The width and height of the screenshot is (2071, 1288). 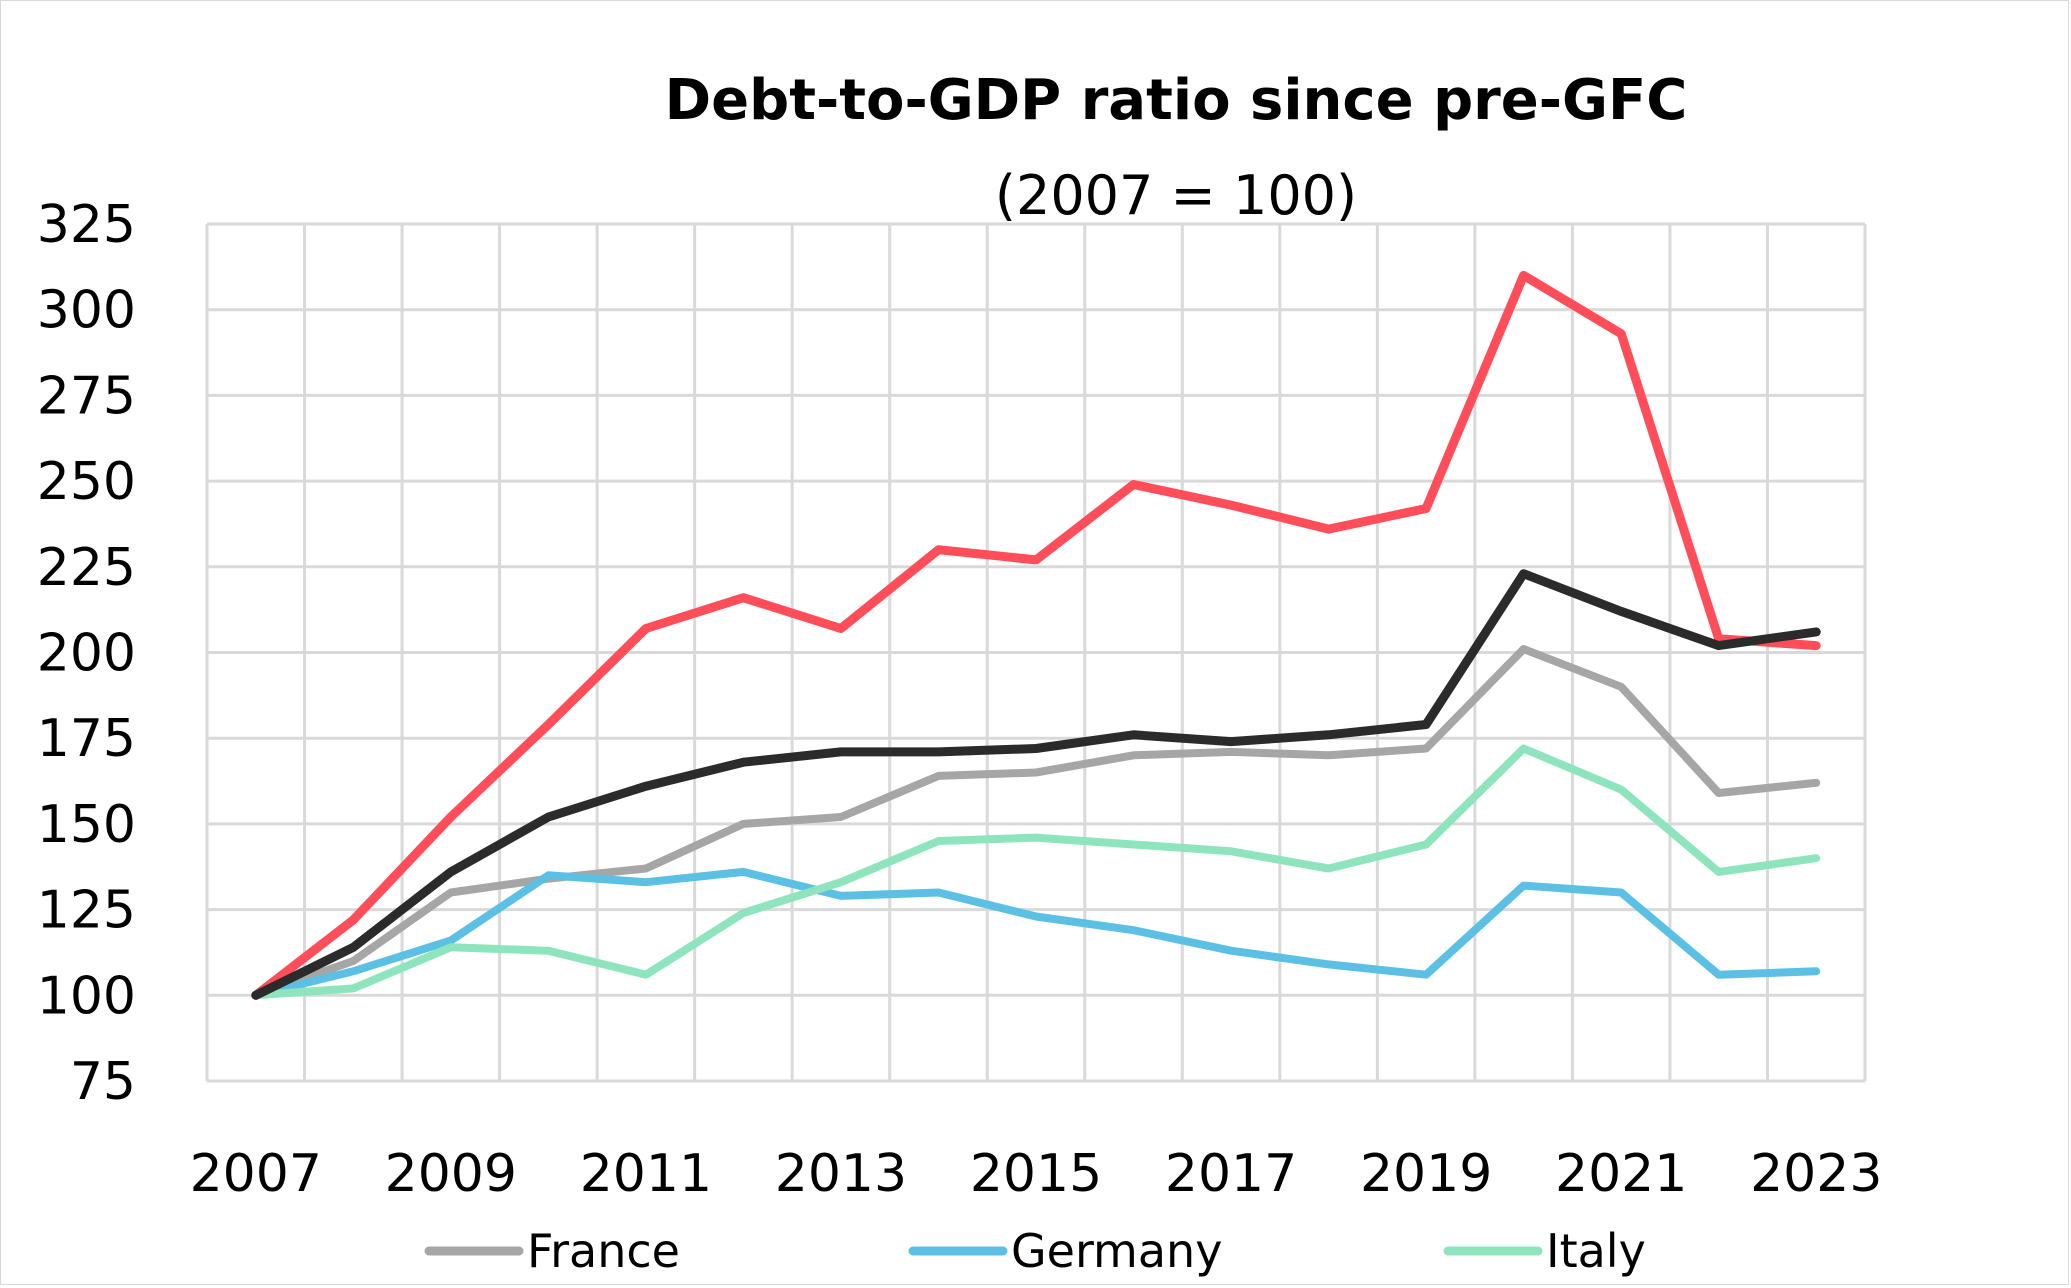 What do you see at coordinates (1231, 1174) in the screenshot?
I see `x-tick-label: 2017` at bounding box center [1231, 1174].